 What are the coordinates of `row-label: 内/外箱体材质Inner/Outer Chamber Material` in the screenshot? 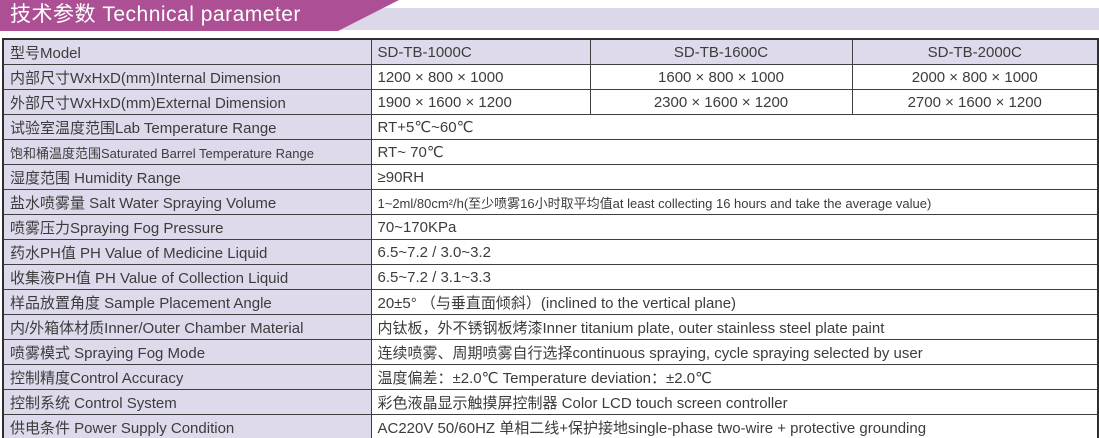 It's located at (187, 327).